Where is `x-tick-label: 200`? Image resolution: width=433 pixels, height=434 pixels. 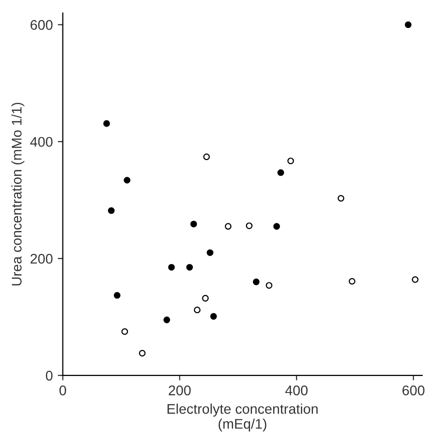 x-tick-label: 200 is located at coordinates (179, 391).